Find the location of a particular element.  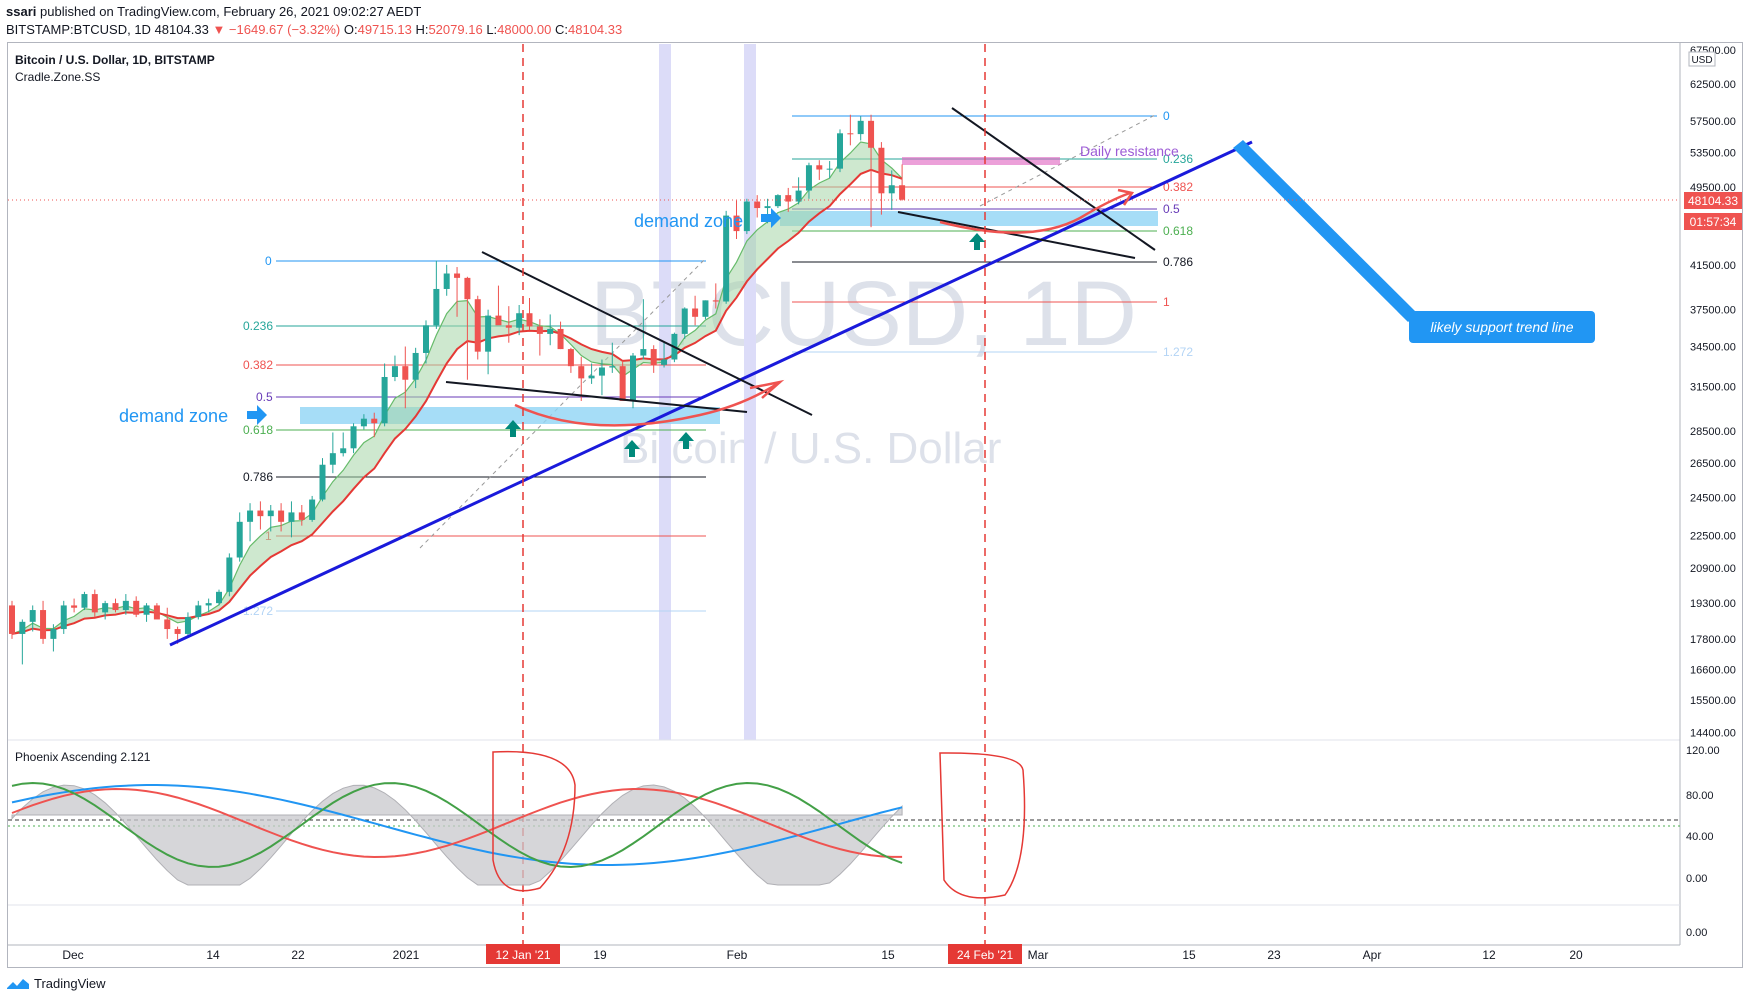

tradingview-logo: TradingView is located at coordinates (56, 983).